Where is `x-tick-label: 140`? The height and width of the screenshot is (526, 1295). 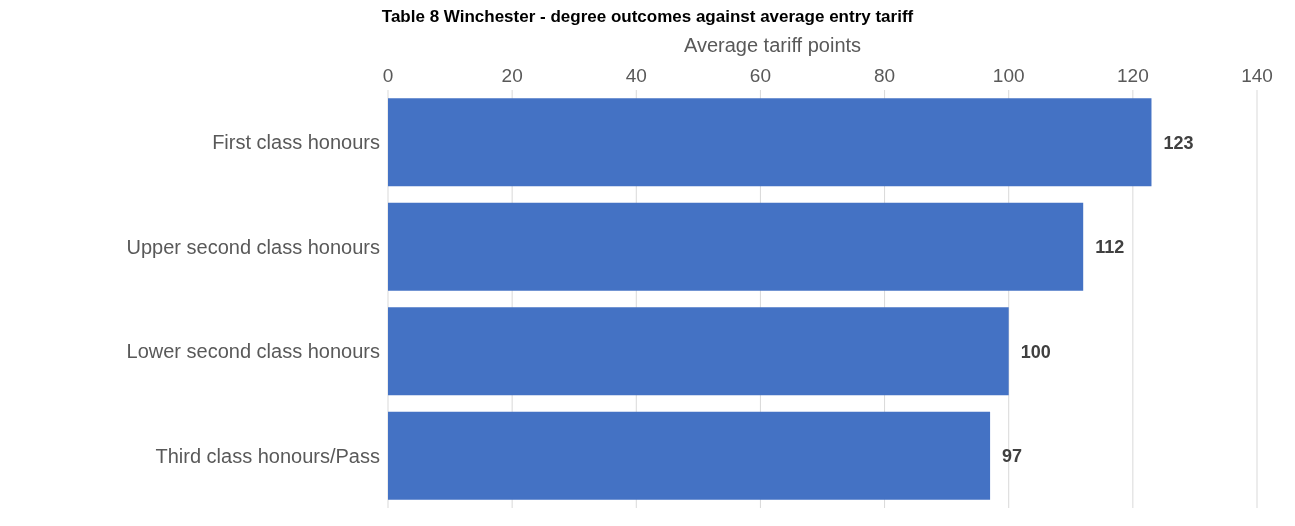
x-tick-label: 140 is located at coordinates (1257, 75).